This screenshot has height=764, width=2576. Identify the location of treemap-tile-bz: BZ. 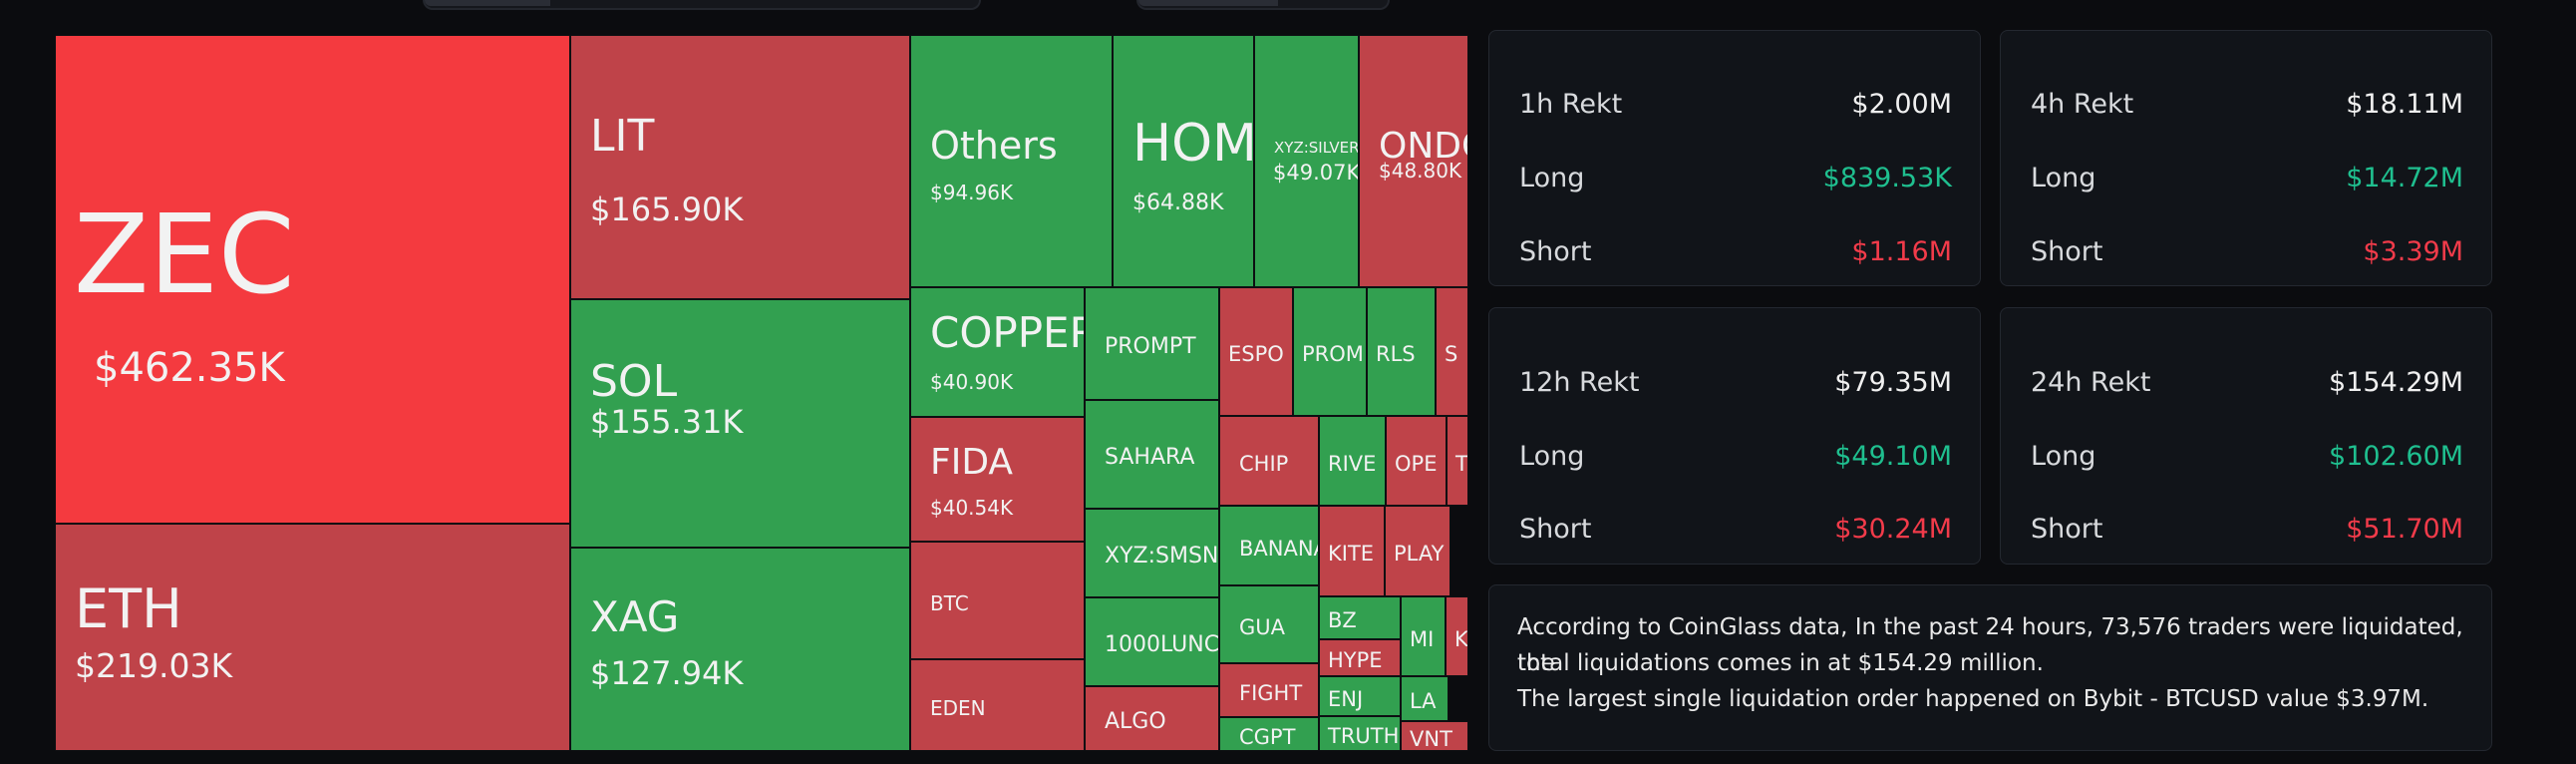
(1360, 617).